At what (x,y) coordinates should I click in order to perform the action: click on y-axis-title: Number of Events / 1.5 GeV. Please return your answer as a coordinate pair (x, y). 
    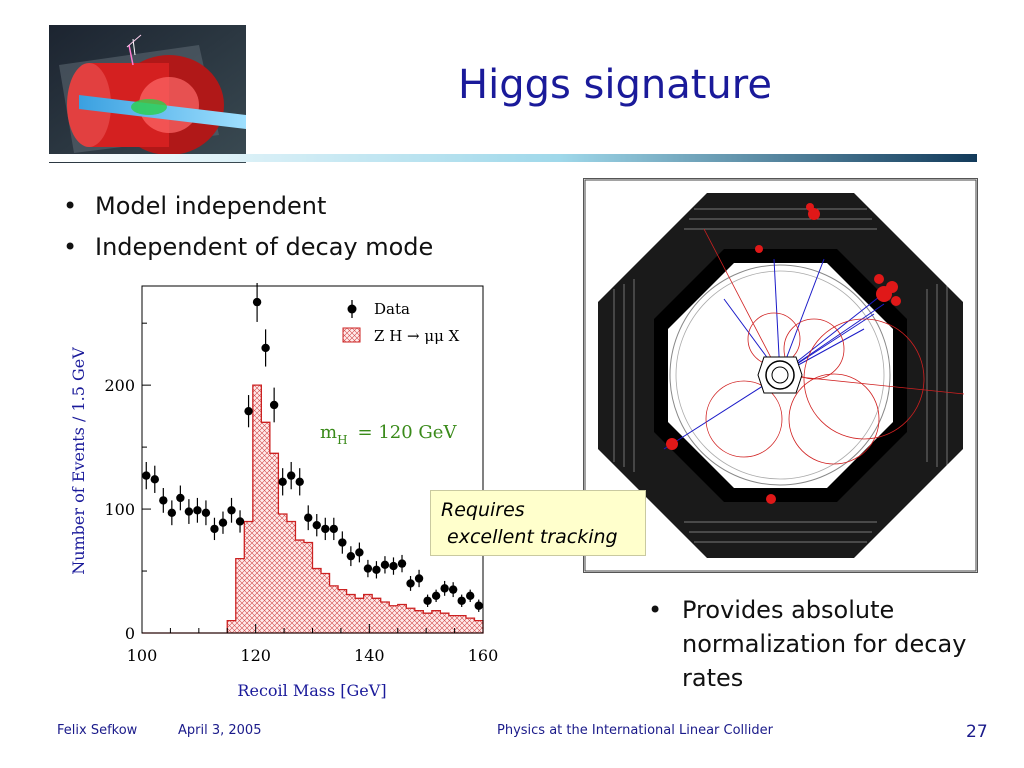
    Looking at the image, I should click on (78, 461).